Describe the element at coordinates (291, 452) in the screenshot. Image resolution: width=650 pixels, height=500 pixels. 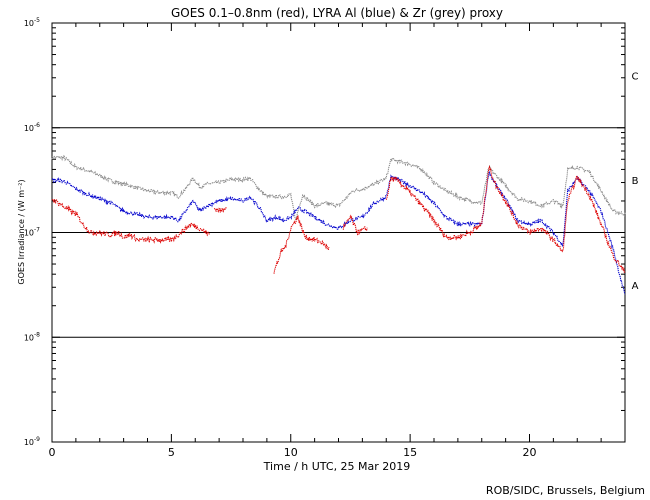
I see `x-tick-label: 10` at that location.